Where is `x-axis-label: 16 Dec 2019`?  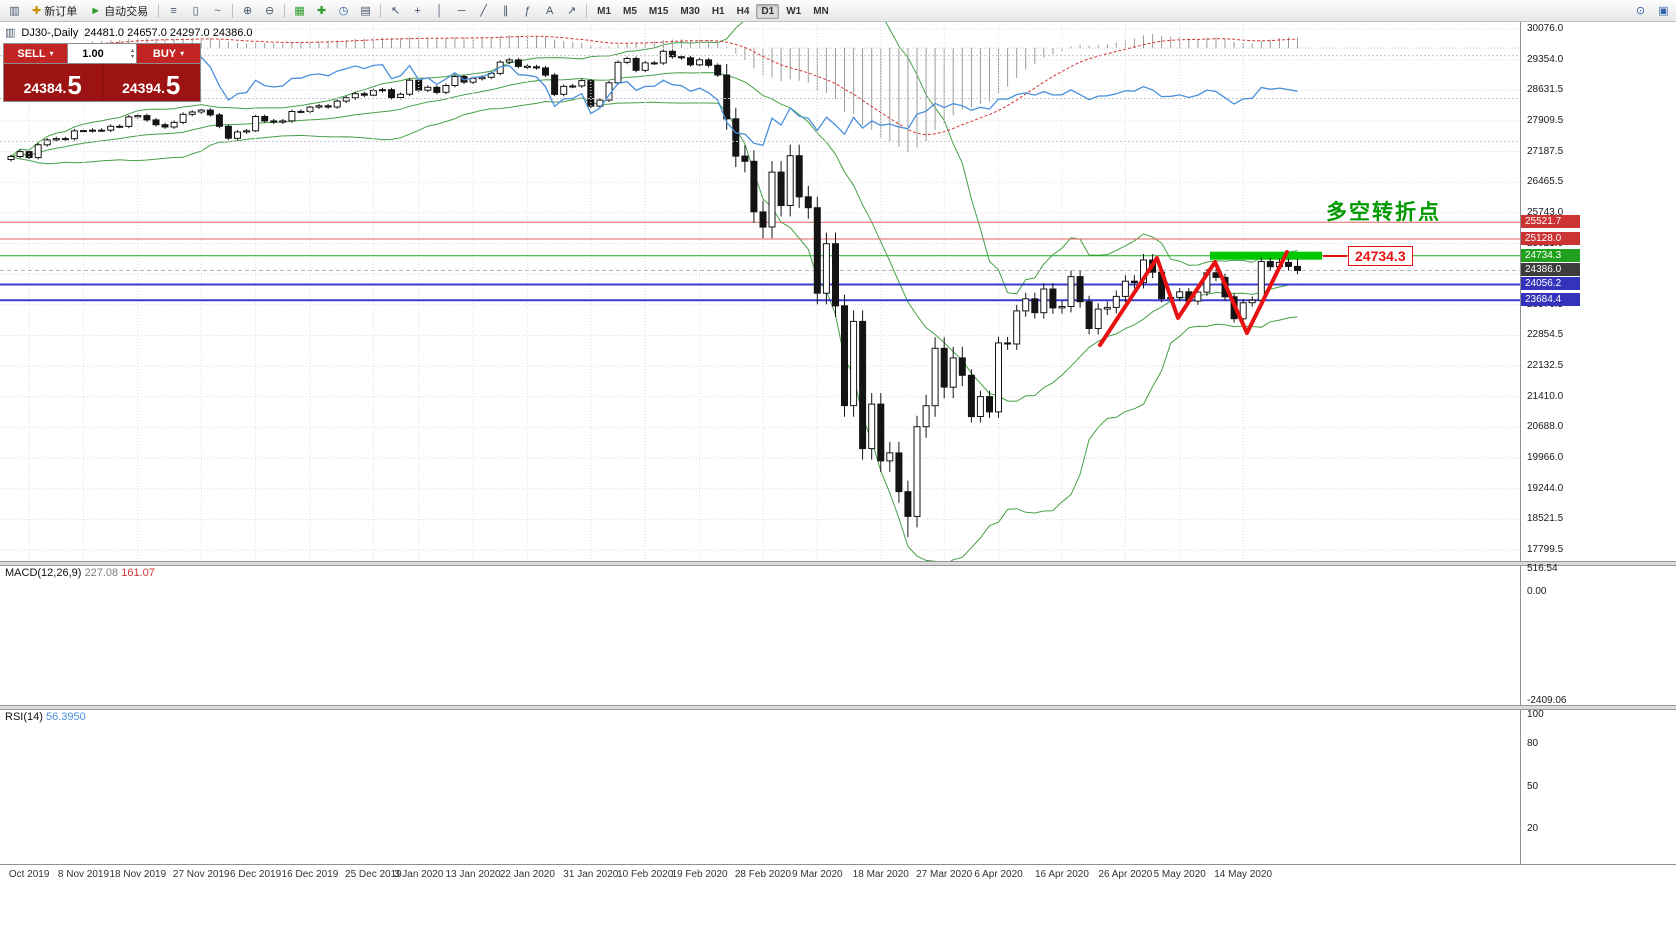 x-axis-label: 16 Dec 2019 is located at coordinates (310, 874).